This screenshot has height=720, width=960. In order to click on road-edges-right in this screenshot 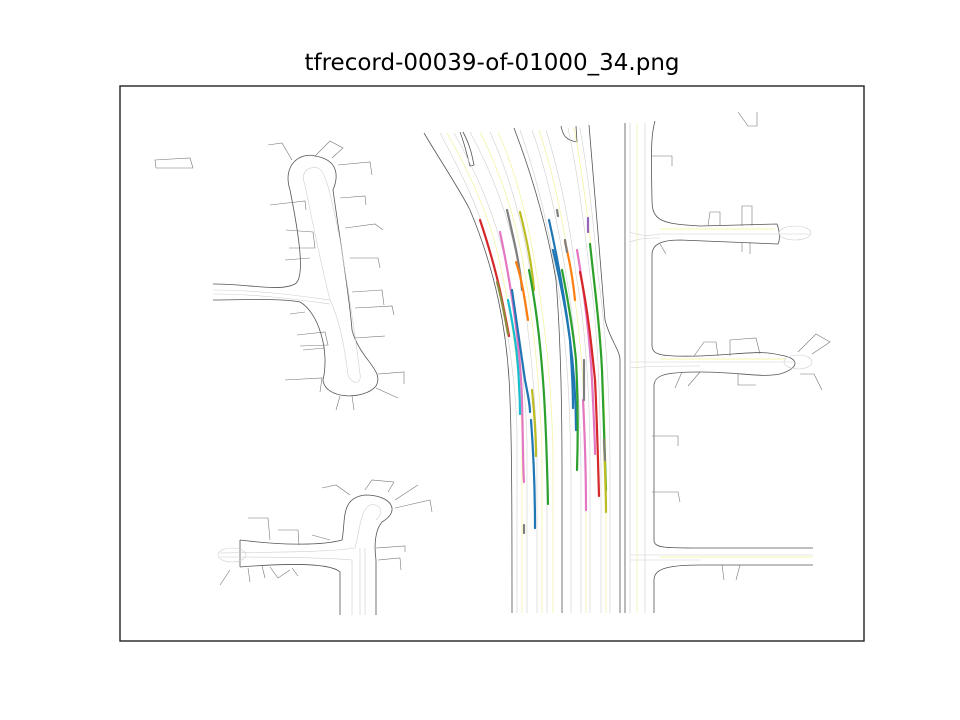, I will do `click(718, 366)`.